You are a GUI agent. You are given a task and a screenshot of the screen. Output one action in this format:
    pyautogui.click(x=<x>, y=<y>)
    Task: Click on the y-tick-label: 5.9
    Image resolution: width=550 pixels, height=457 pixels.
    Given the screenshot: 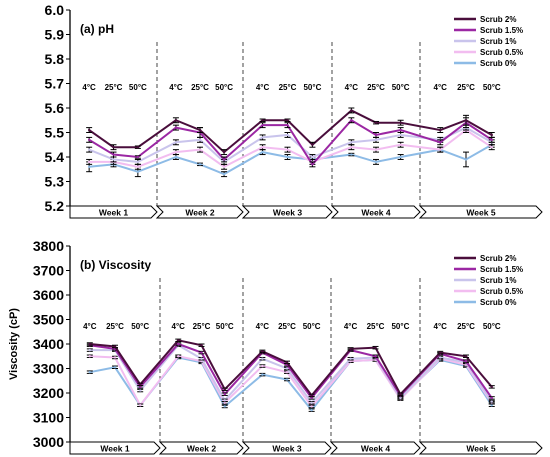 What is the action you would take?
    pyautogui.click(x=55, y=35)
    